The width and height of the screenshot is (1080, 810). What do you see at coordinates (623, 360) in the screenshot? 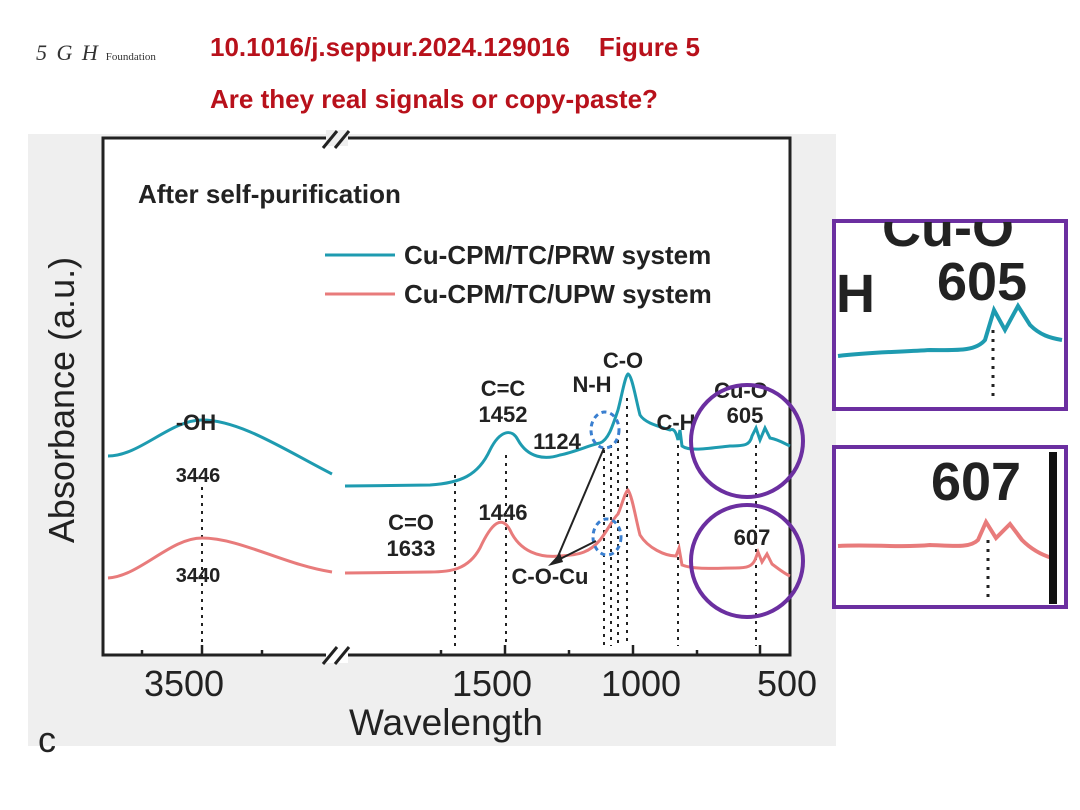
I see `label-co-single: C-O` at bounding box center [623, 360].